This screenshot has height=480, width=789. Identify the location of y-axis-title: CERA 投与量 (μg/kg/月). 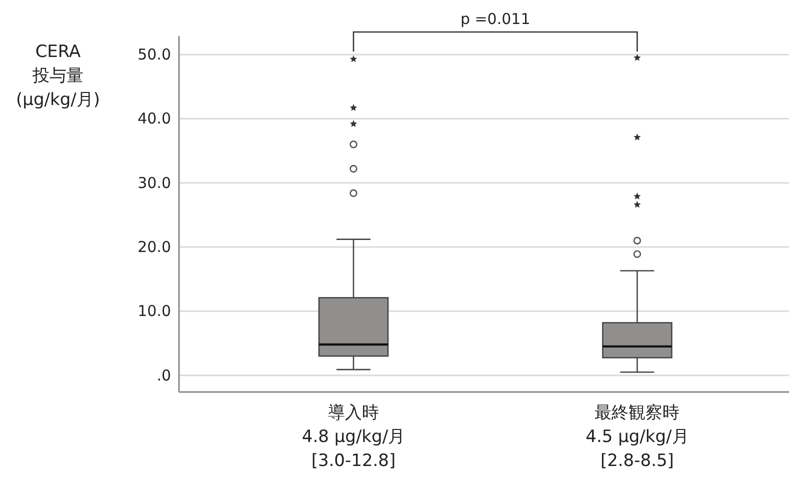
(58, 76).